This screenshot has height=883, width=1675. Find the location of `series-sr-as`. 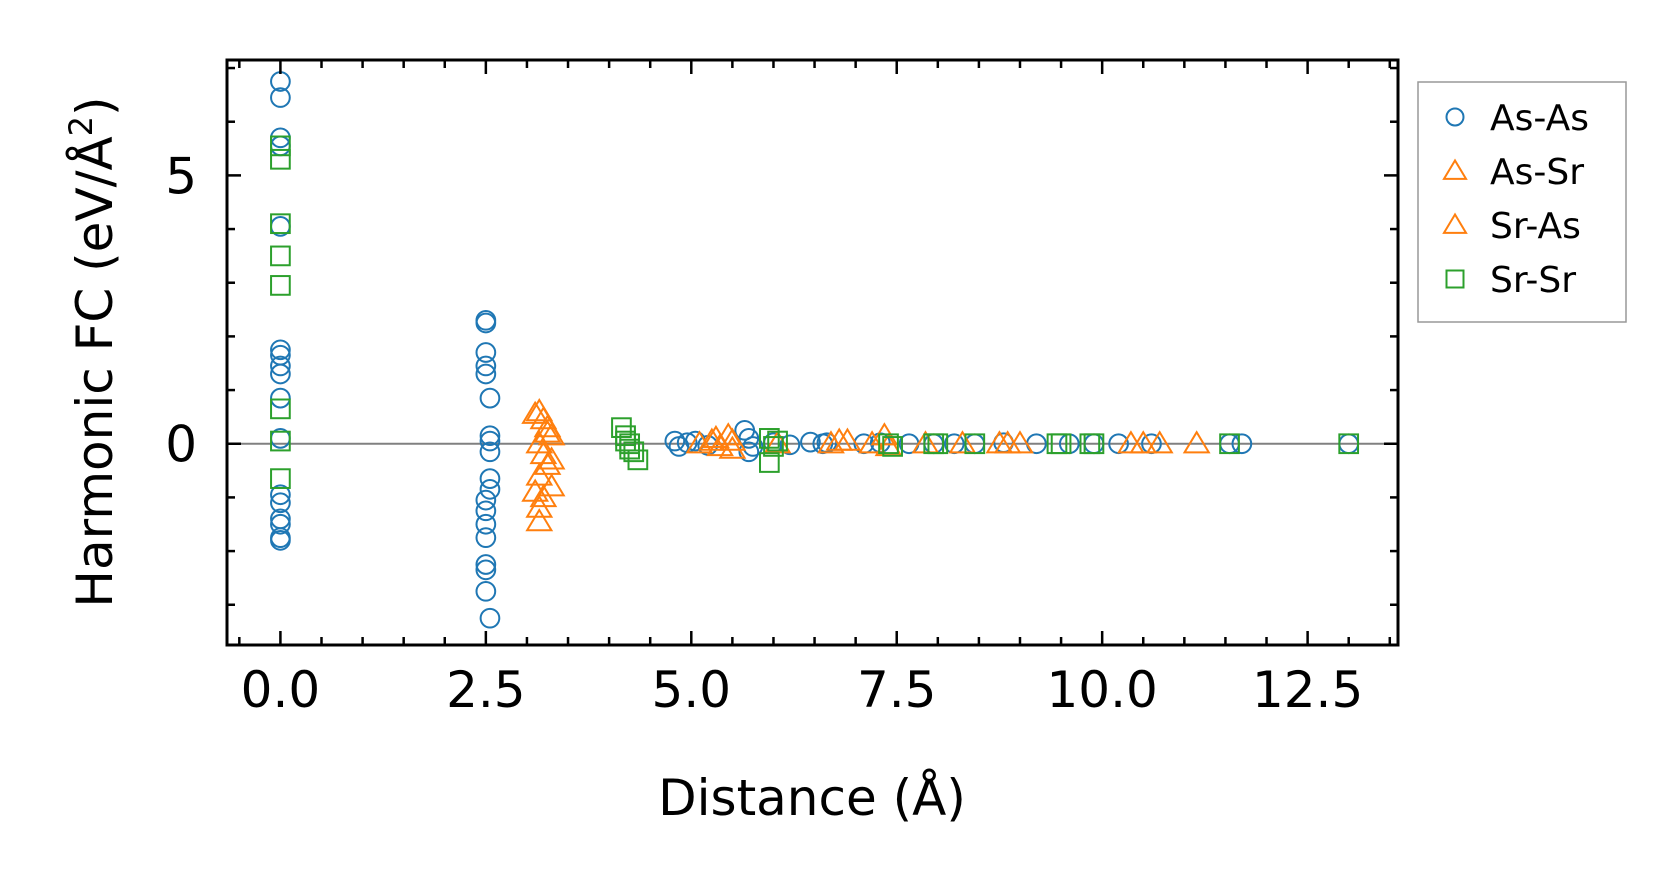

series-sr-as is located at coordinates (839, 466).